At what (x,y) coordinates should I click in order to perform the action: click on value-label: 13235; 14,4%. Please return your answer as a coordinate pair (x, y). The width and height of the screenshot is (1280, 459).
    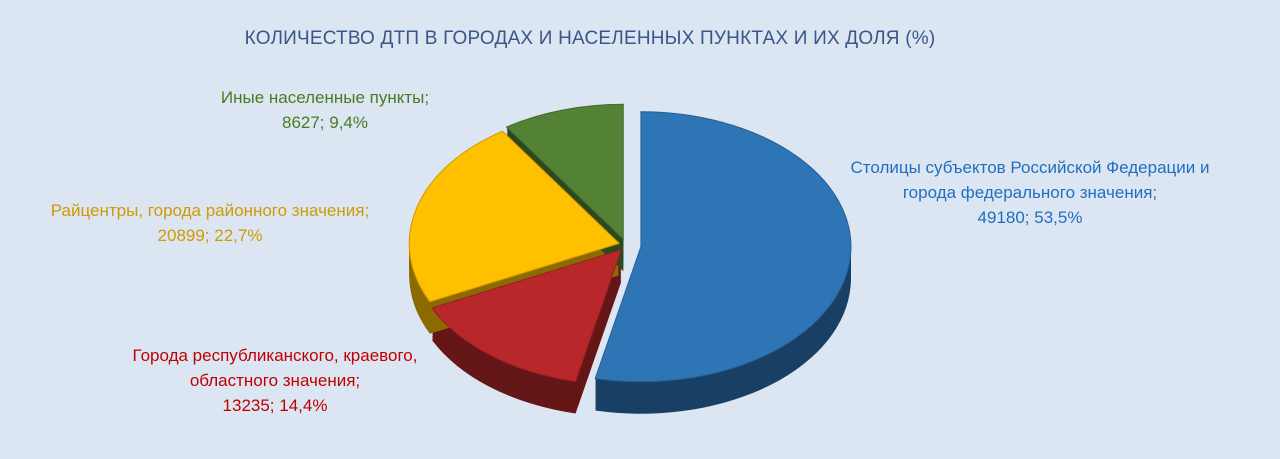
    Looking at the image, I should click on (275, 405).